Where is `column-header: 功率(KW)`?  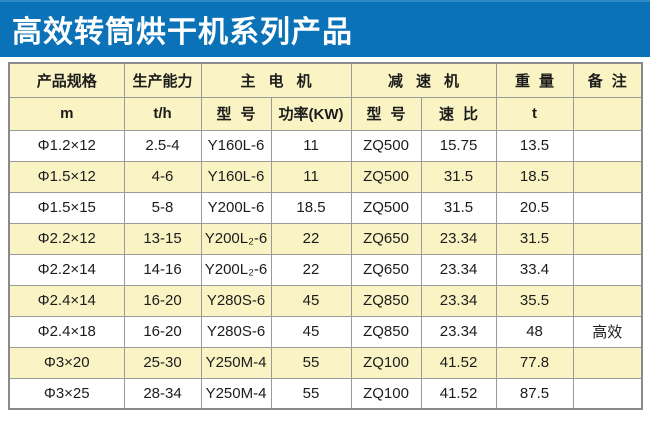
column-header: 功率(KW) is located at coordinates (311, 113).